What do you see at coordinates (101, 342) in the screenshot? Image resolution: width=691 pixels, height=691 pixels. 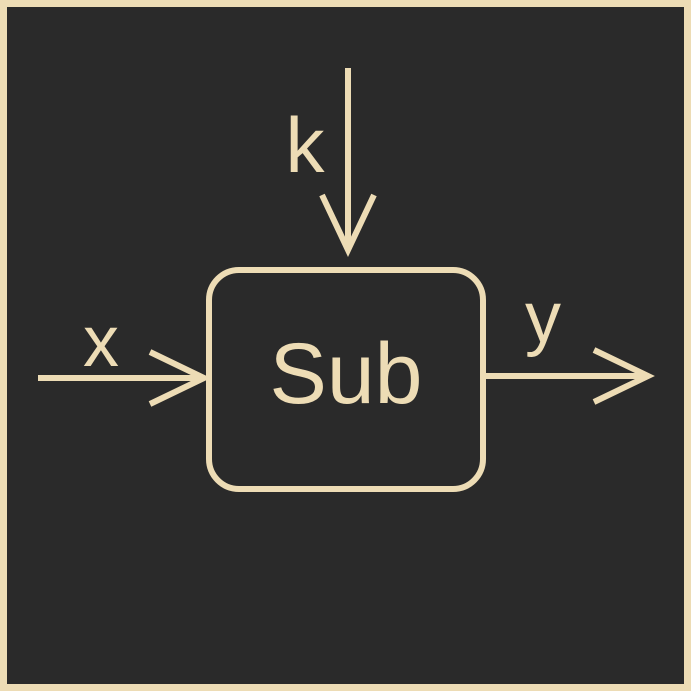 I see `input-x-label: x` at bounding box center [101, 342].